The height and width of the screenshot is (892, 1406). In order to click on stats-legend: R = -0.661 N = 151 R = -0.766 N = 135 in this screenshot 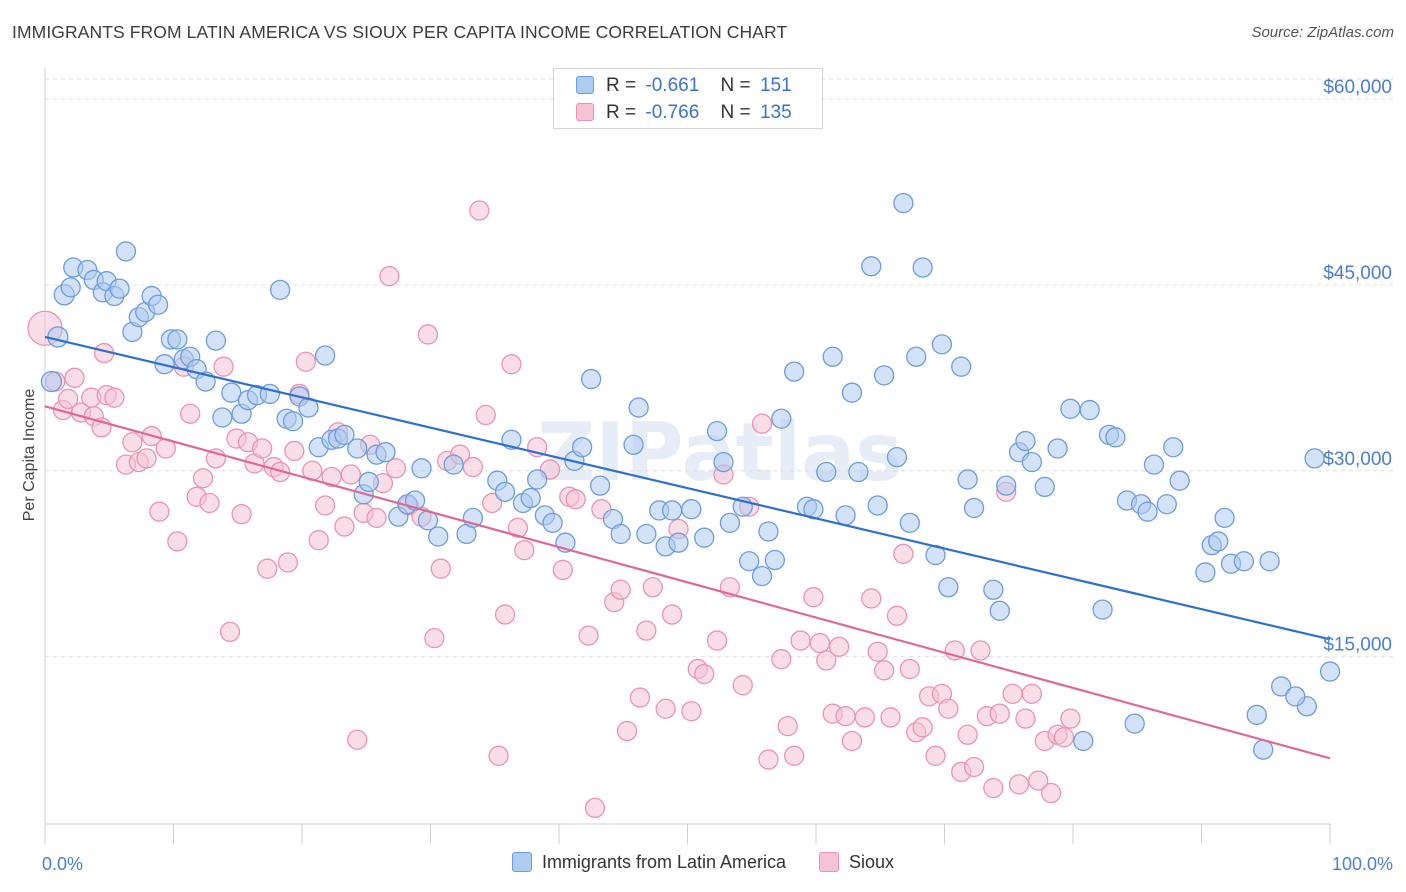, I will do `click(688, 98)`.